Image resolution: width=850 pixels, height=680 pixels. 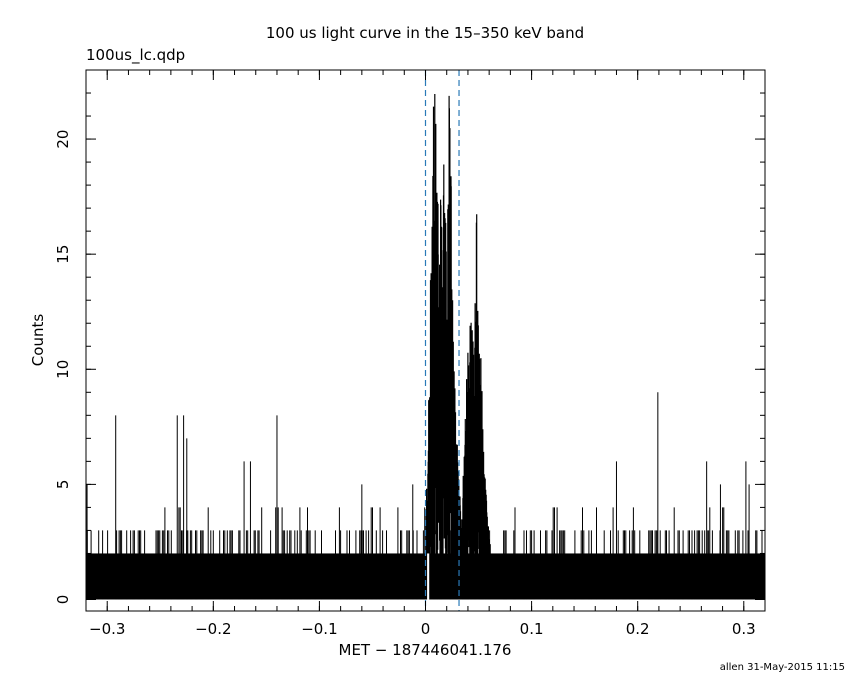 What do you see at coordinates (63, 485) in the screenshot?
I see `y-tick-label: 5` at bounding box center [63, 485].